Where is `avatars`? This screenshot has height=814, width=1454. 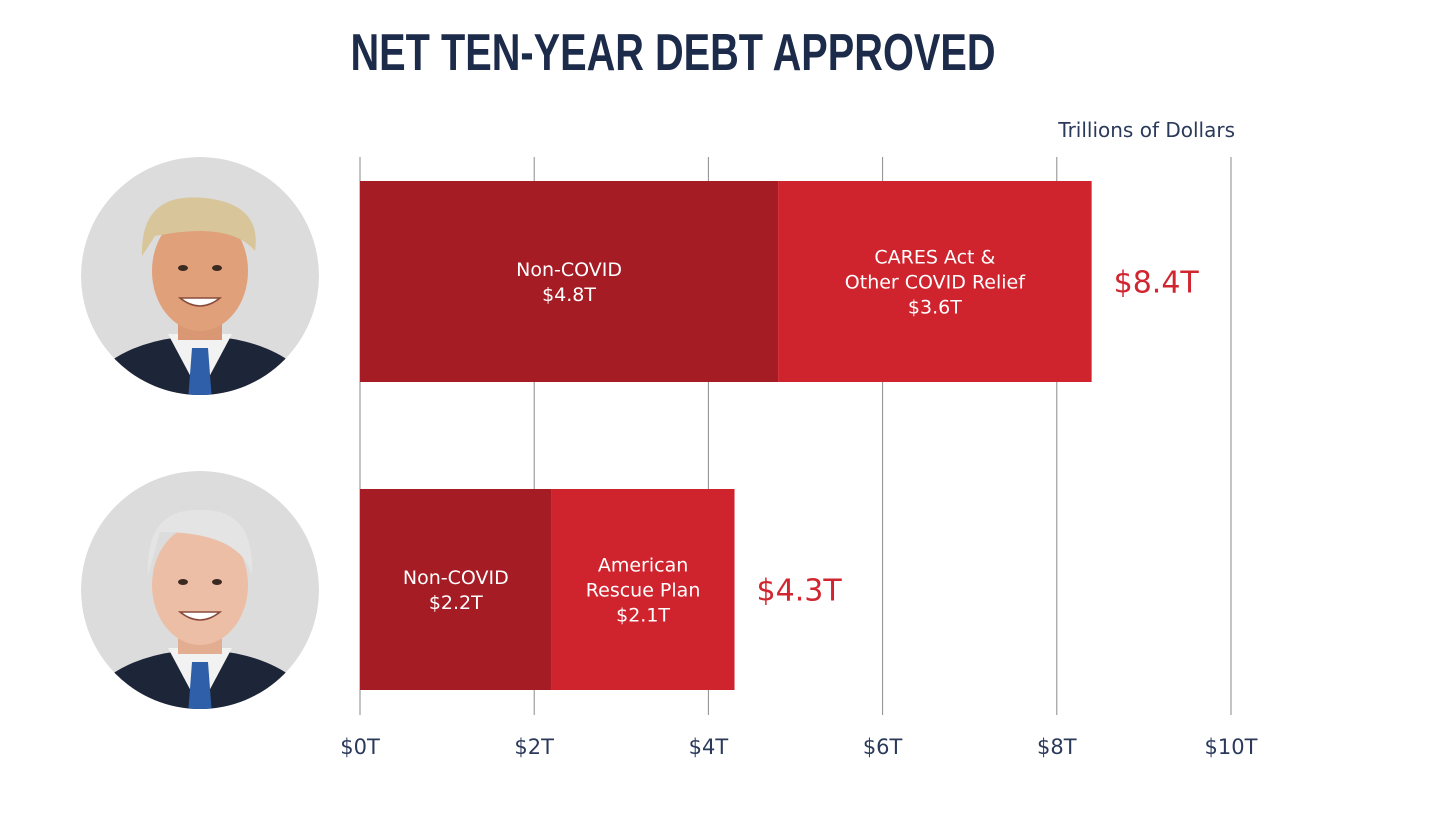 avatars is located at coordinates (200, 433).